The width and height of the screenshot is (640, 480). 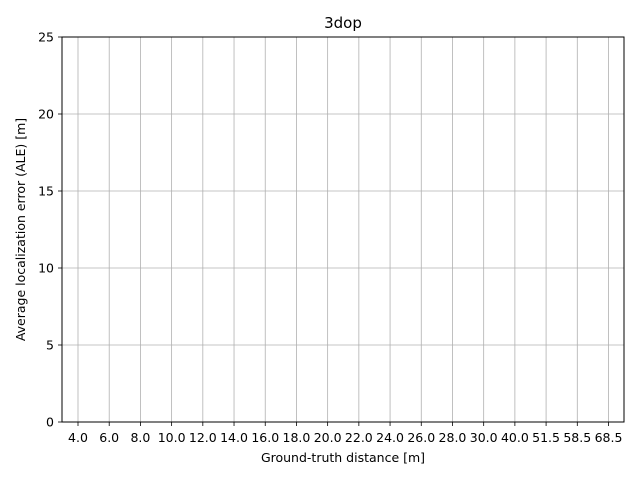 I want to click on x-tick-label: 26.0, so click(x=421, y=437).